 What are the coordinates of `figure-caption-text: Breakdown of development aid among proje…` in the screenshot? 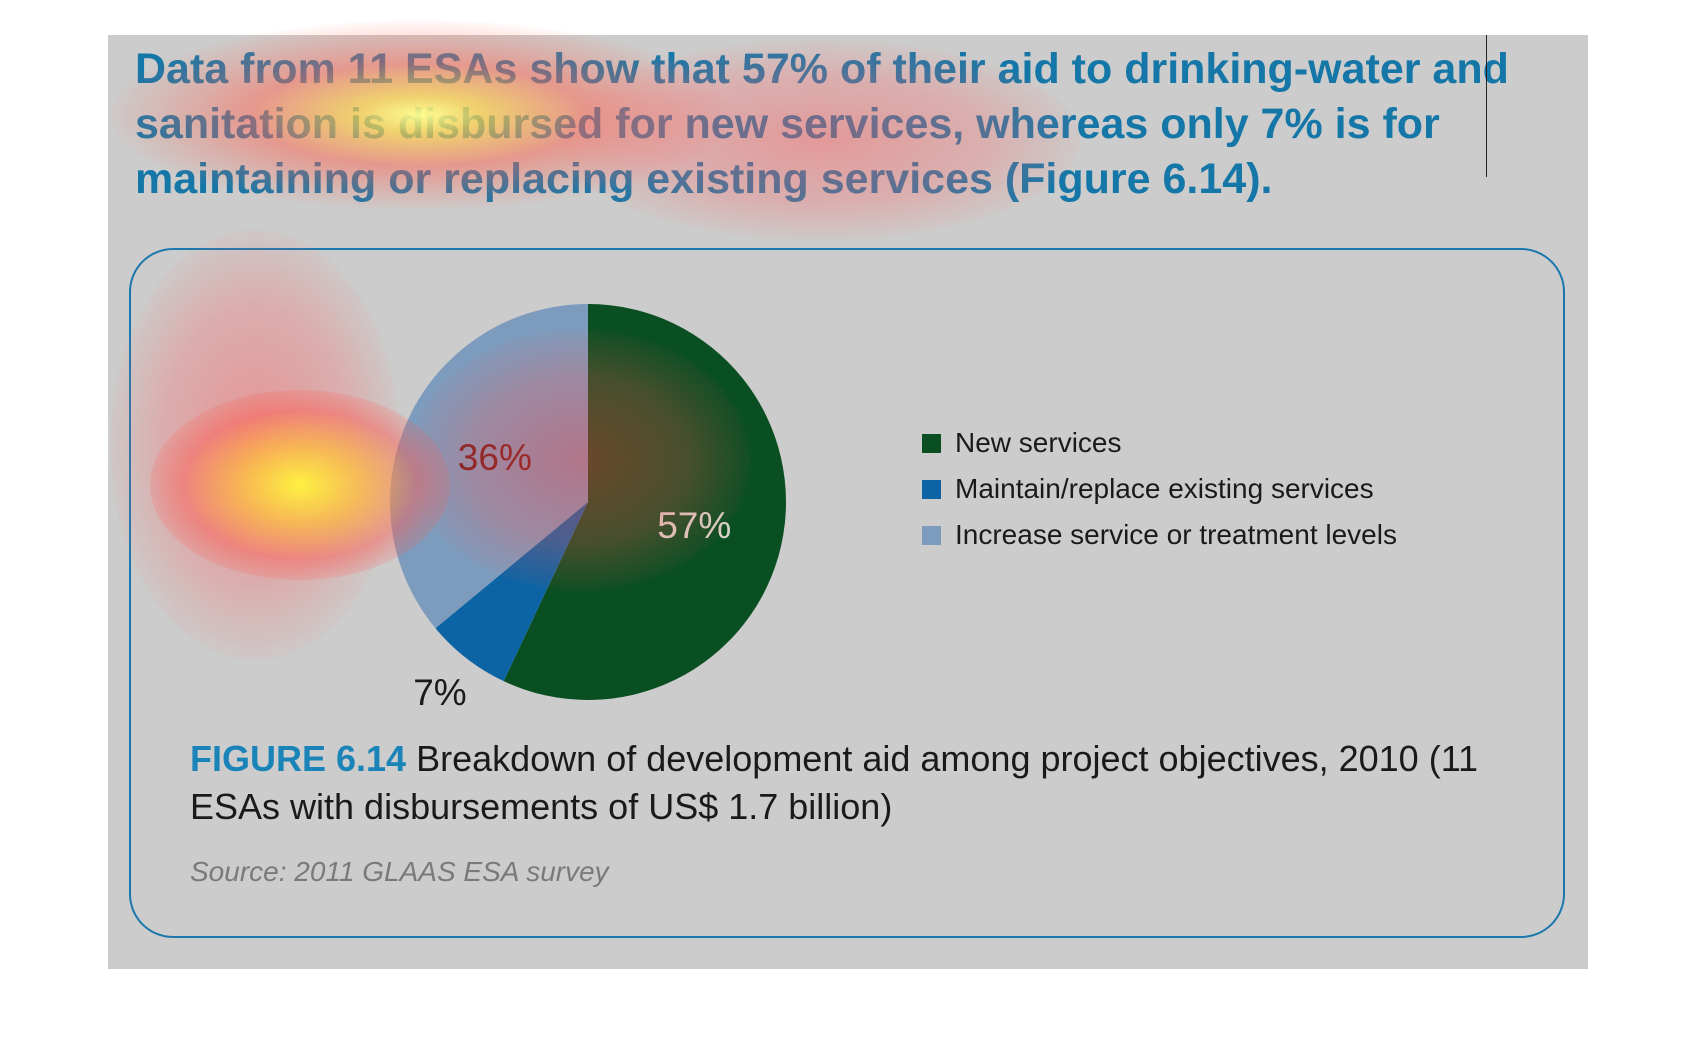 It's located at (834, 782).